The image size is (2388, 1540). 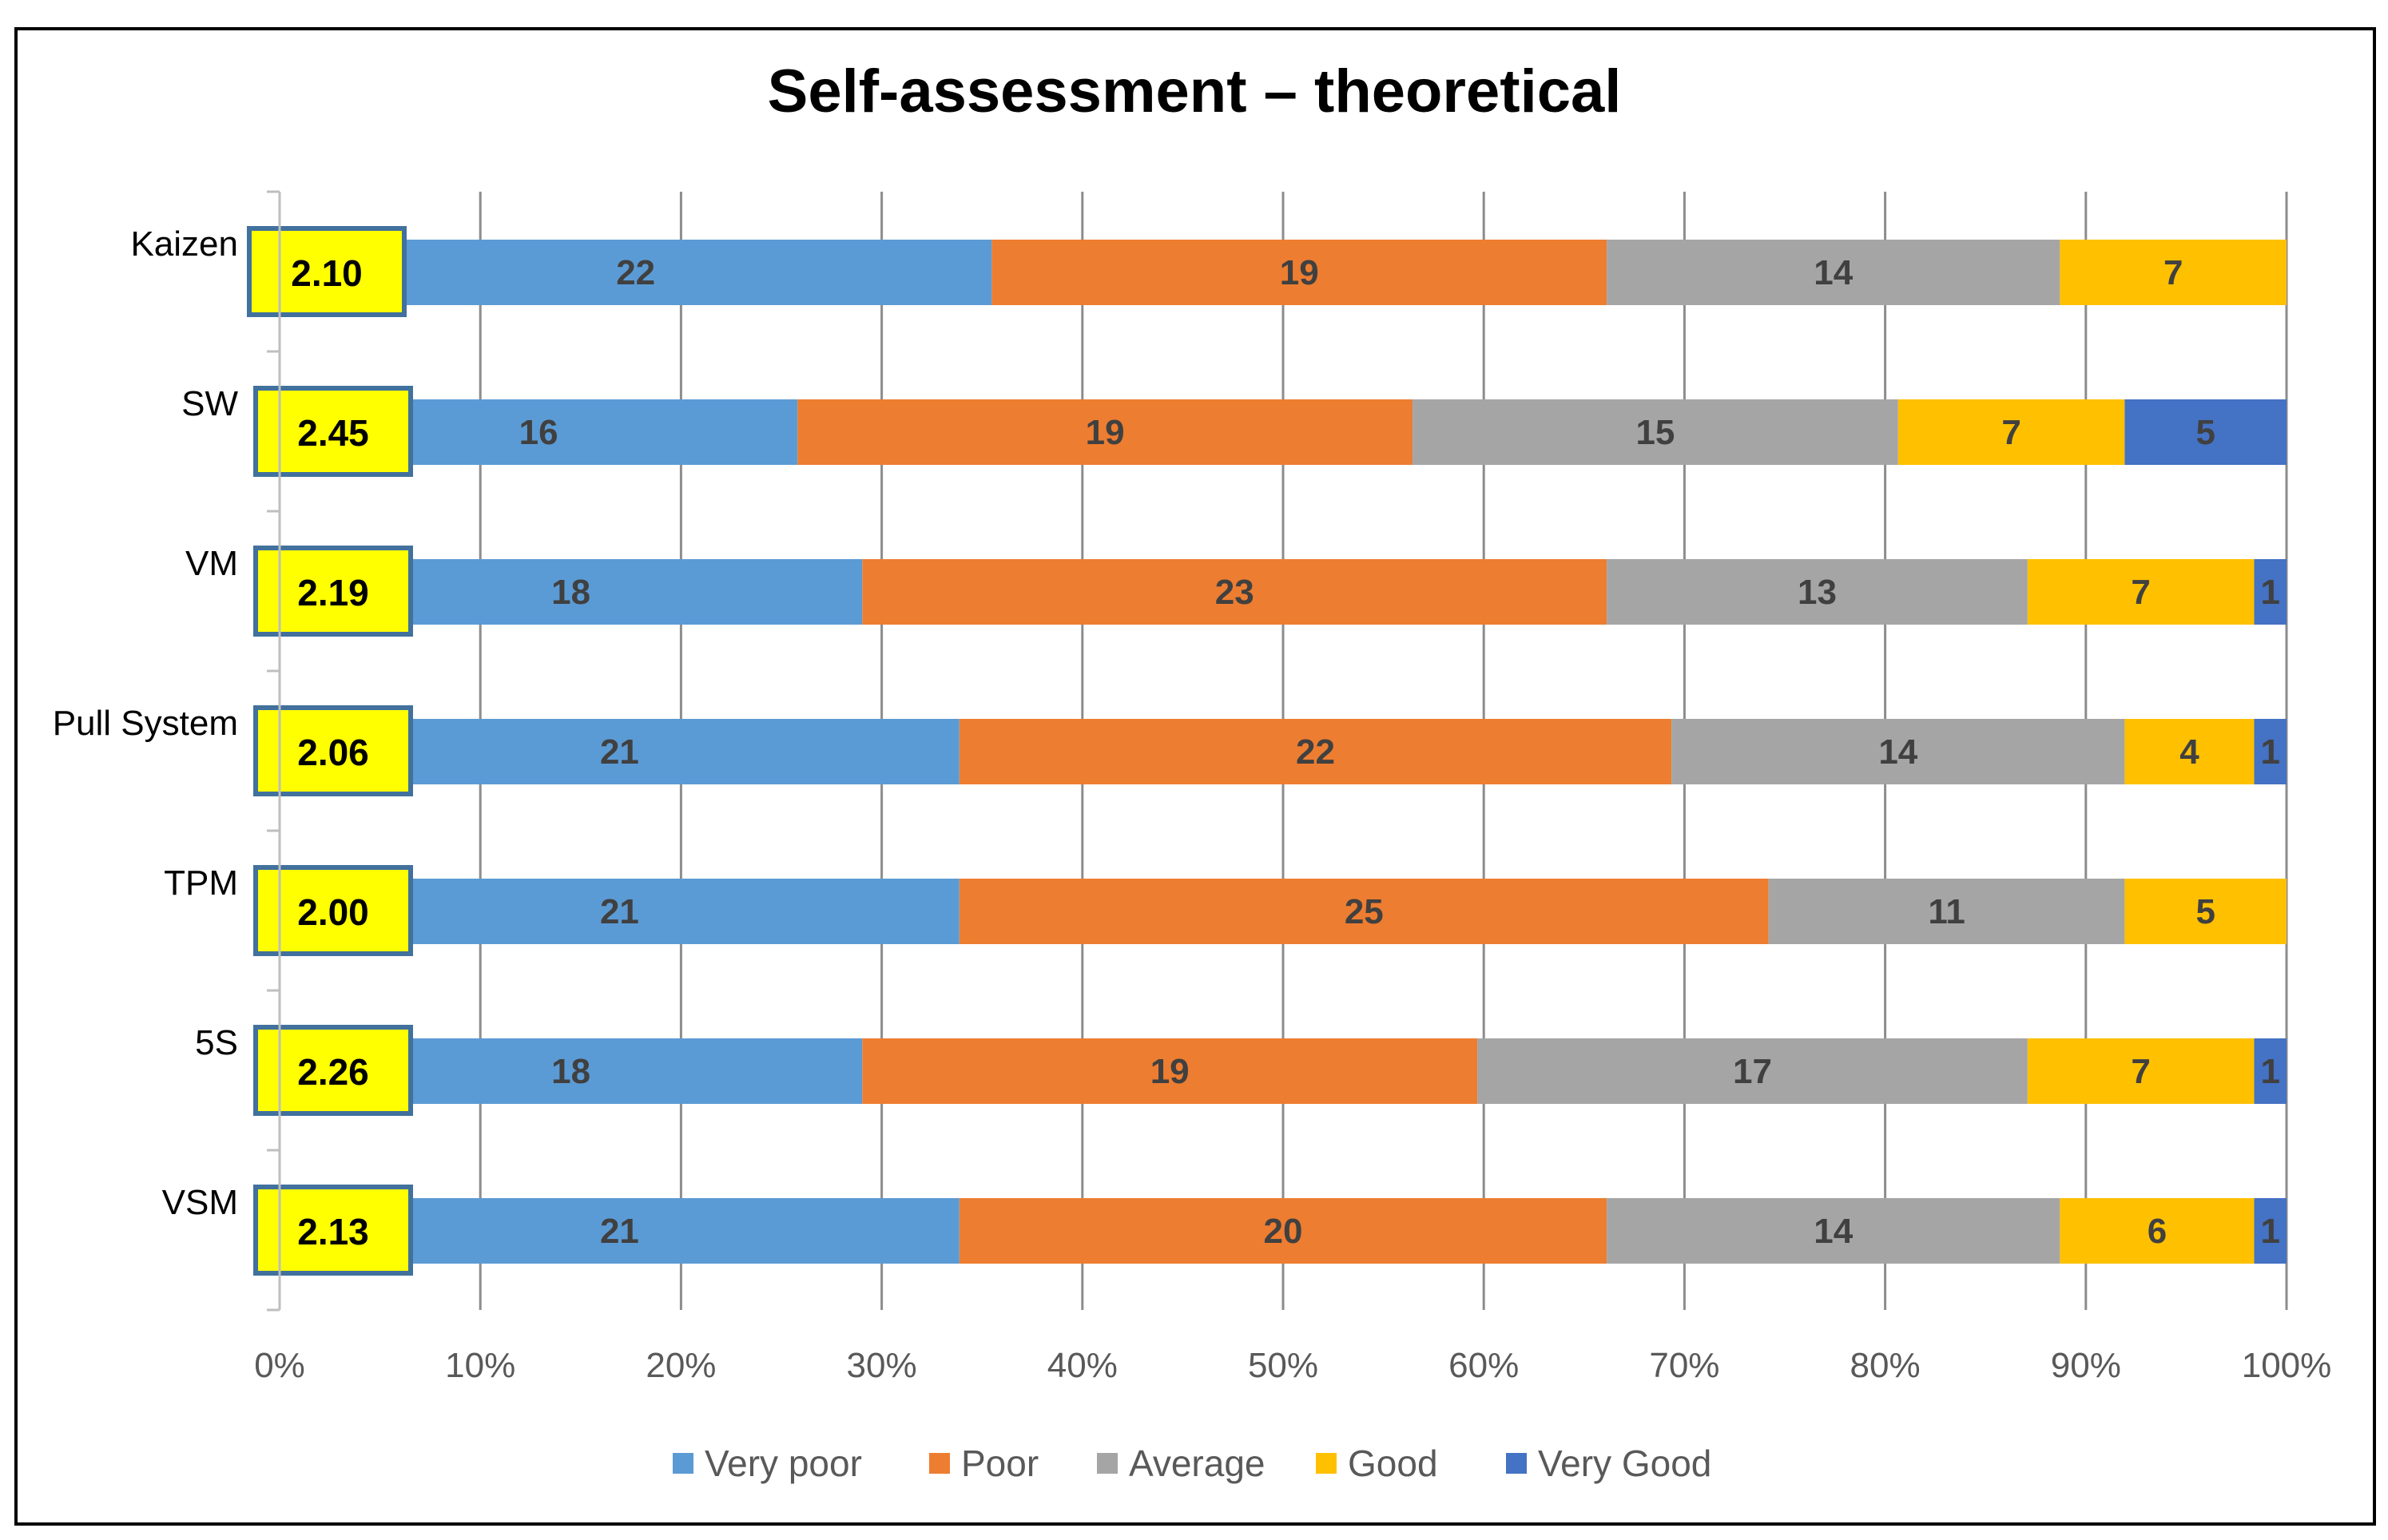 What do you see at coordinates (1483, 1365) in the screenshot?
I see `x-tick-label: 60%` at bounding box center [1483, 1365].